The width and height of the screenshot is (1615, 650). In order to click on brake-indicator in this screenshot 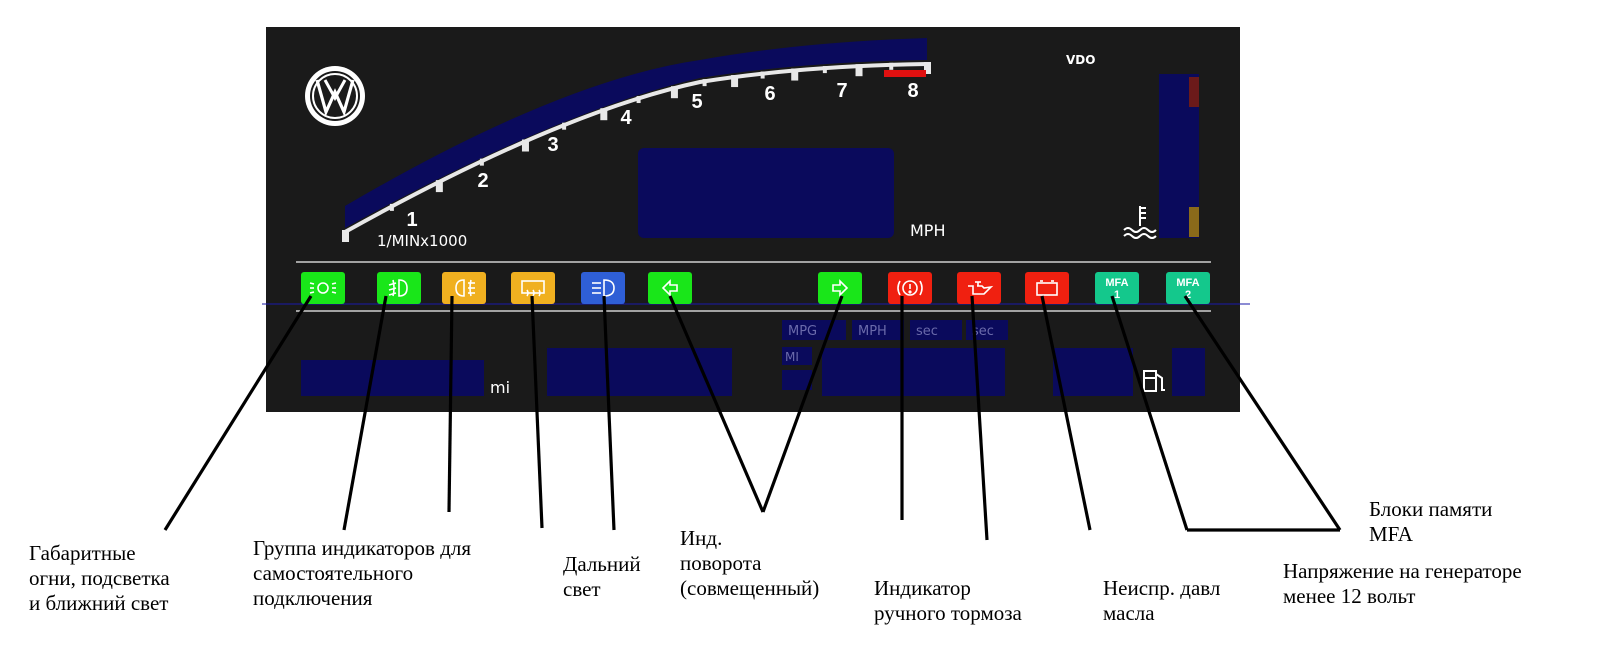, I will do `click(910, 288)`.